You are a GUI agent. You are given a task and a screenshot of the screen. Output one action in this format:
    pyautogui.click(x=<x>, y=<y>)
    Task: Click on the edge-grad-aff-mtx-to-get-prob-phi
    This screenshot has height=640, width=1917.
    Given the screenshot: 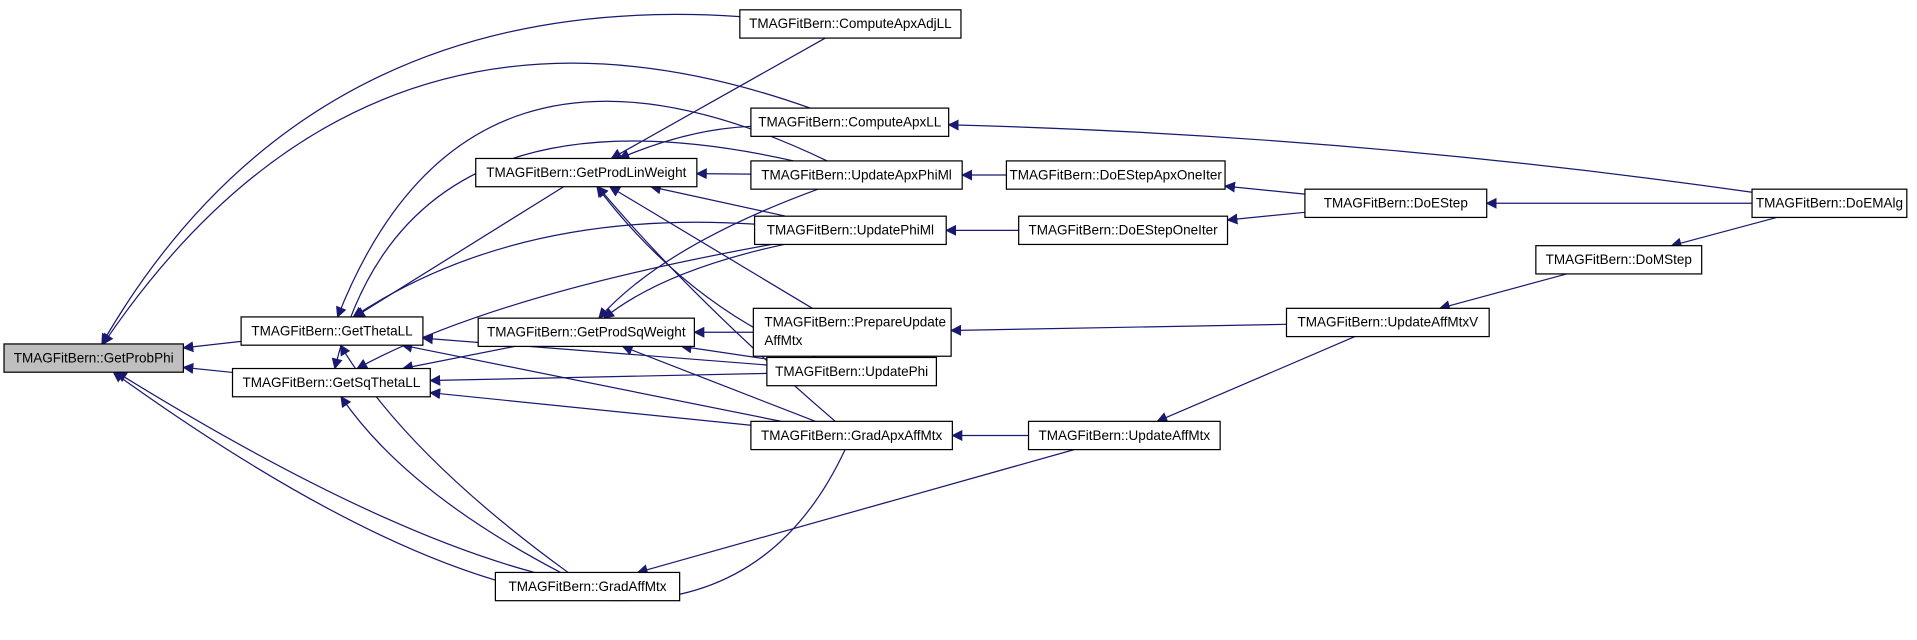 What is the action you would take?
    pyautogui.click(x=325, y=472)
    